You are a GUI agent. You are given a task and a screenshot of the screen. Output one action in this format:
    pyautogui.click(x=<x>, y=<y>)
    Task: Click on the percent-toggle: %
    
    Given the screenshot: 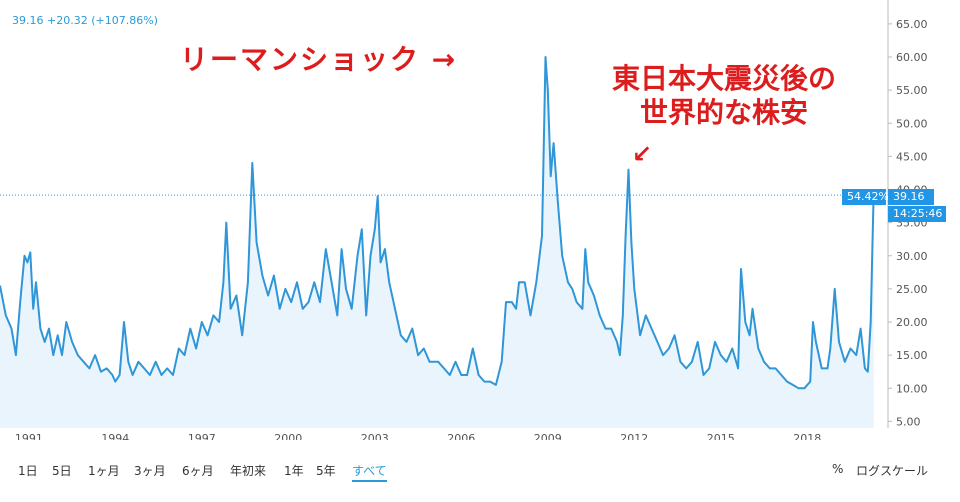 What is the action you would take?
    pyautogui.click(x=838, y=469)
    